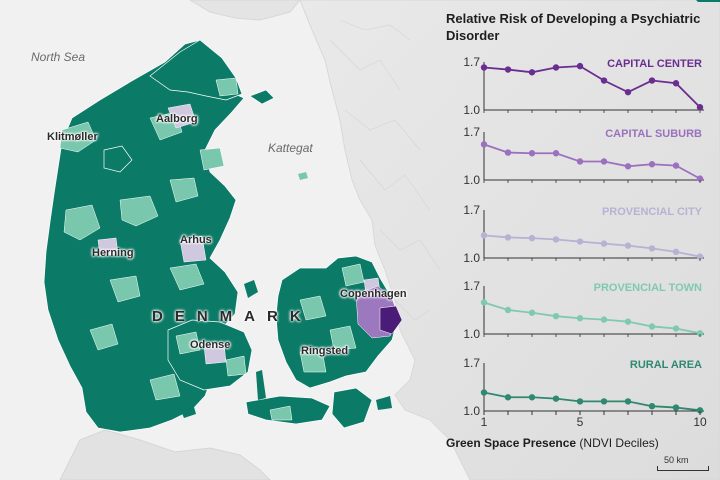 The height and width of the screenshot is (480, 720). I want to click on falster-landmass, so click(352, 408).